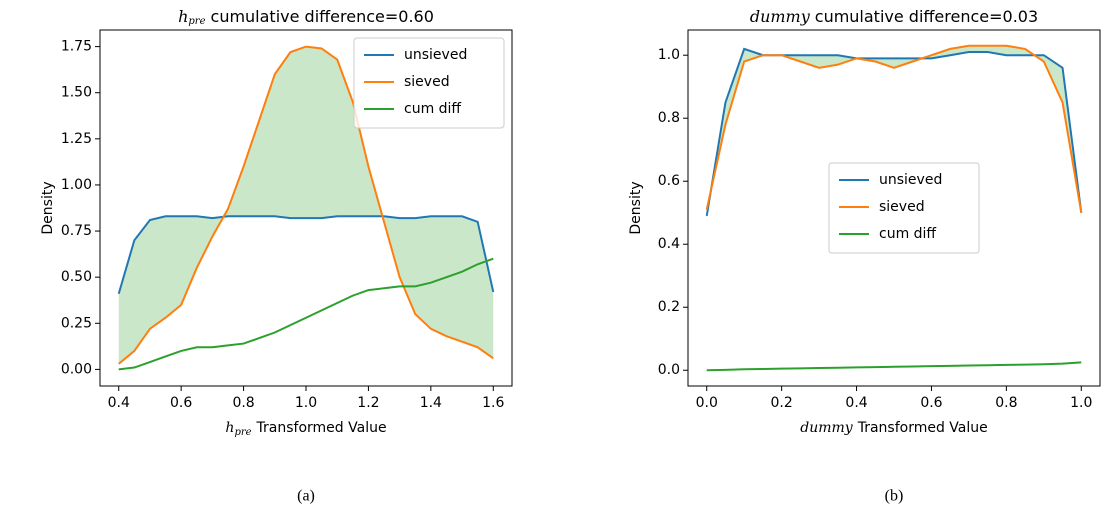 The width and height of the screenshot is (1119, 514). What do you see at coordinates (322, 16) in the screenshot?
I see `label-text: cumulative difference=0.60` at bounding box center [322, 16].